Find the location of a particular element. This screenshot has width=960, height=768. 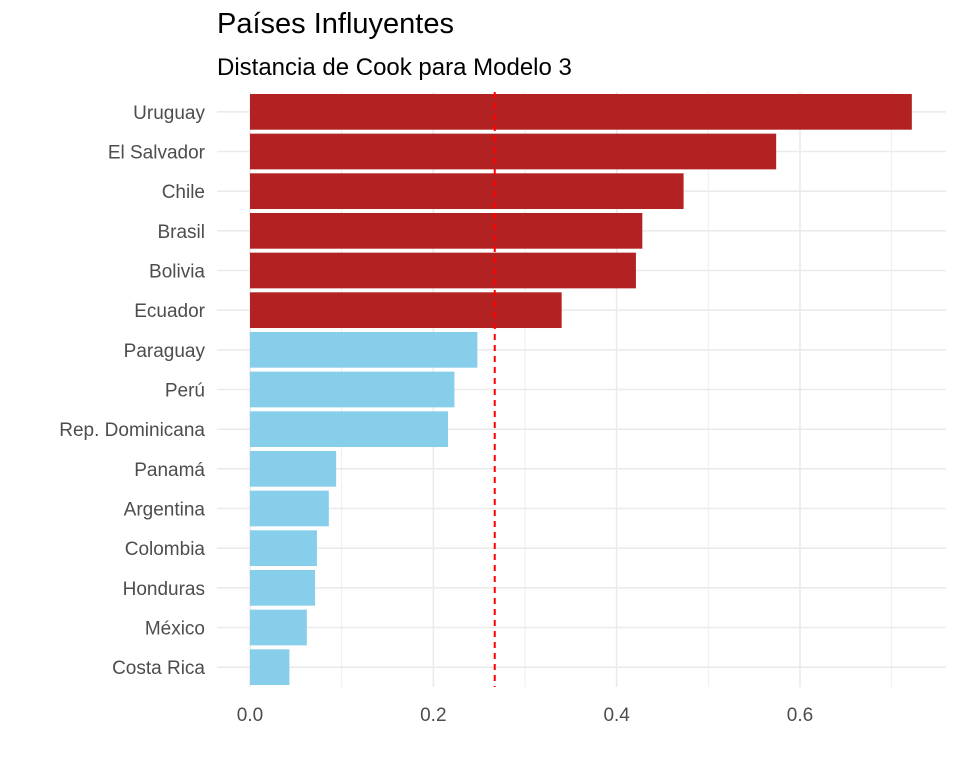

bar-el-salvador is located at coordinates (513, 151).